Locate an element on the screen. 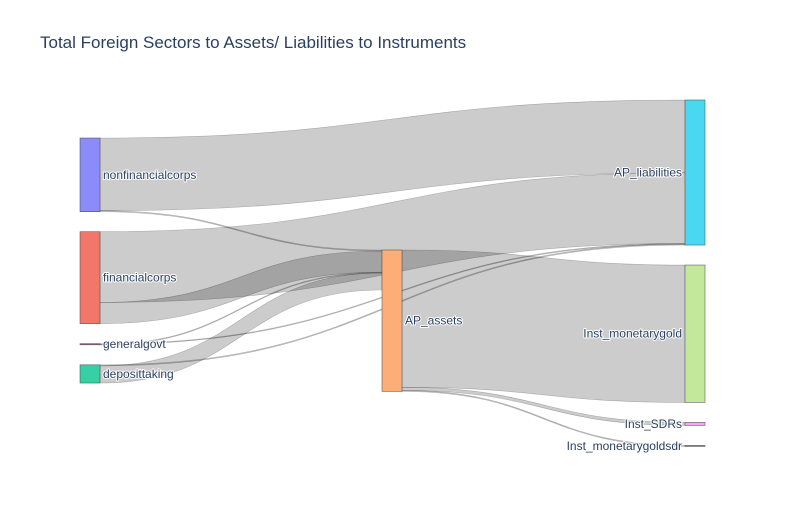  node-AP_assets is located at coordinates (392, 320).